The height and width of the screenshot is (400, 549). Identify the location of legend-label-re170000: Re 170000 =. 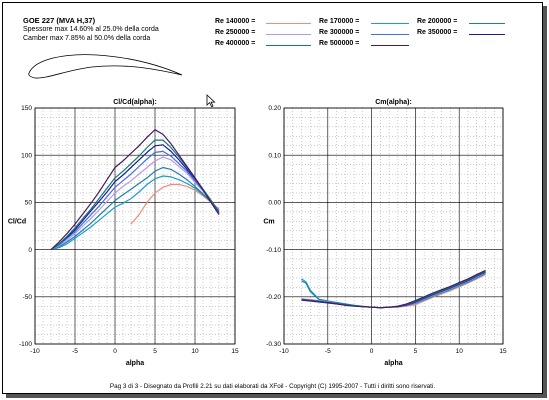
(339, 21).